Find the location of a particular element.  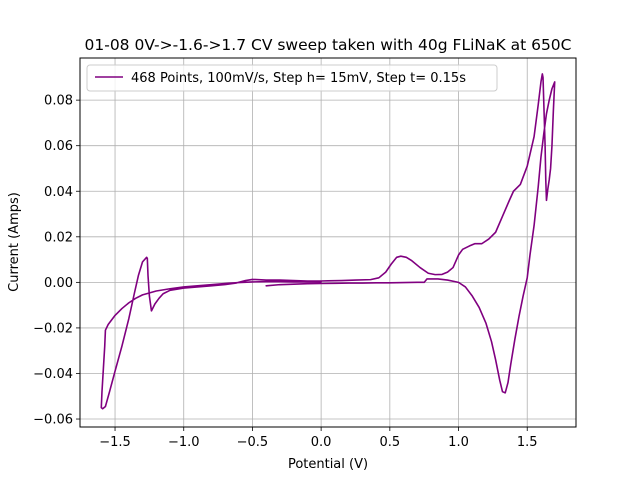

x-tick-label: −1.5 is located at coordinates (115, 442).